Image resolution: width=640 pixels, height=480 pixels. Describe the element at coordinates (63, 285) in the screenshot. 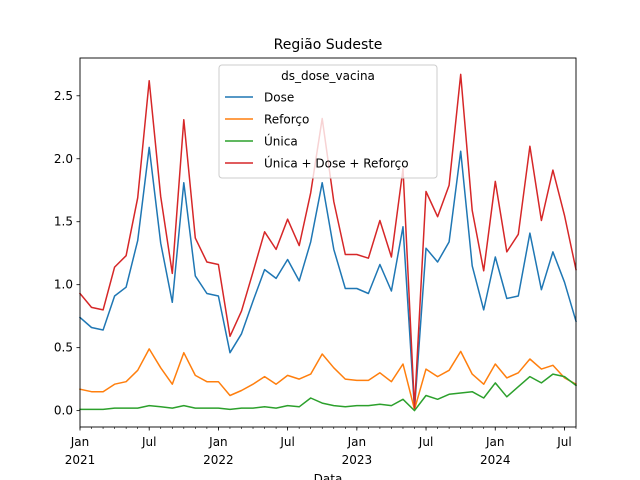

I see `y-tick-label: 1.0` at that location.